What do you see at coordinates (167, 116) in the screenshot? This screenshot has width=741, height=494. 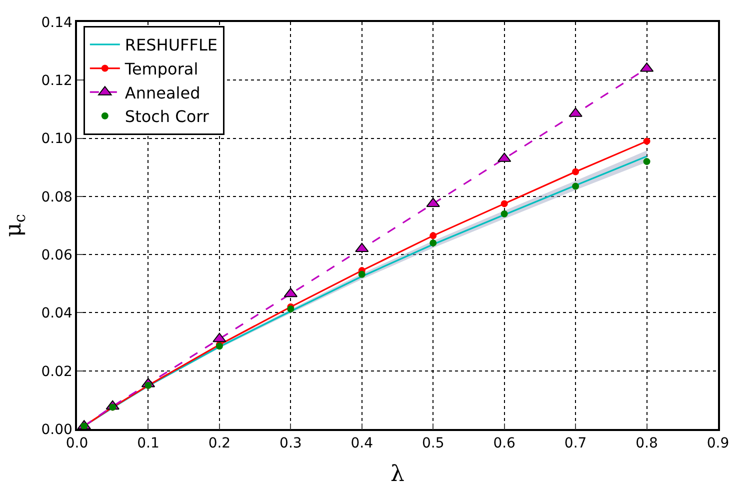 I see `legend-label: Stoch Corr` at bounding box center [167, 116].